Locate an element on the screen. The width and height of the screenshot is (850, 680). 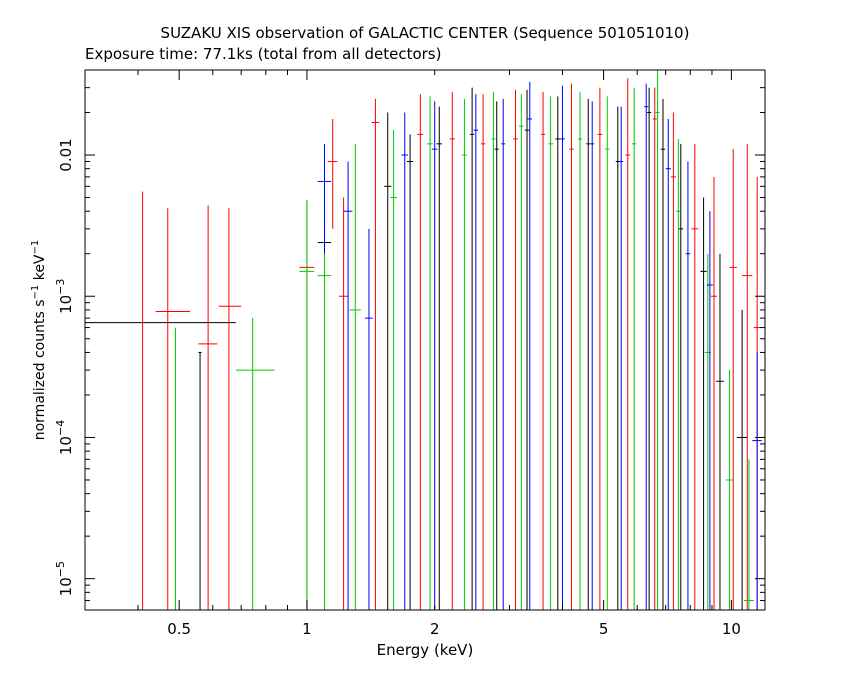
y-tick-label: 10−3 is located at coordinates (64, 296).